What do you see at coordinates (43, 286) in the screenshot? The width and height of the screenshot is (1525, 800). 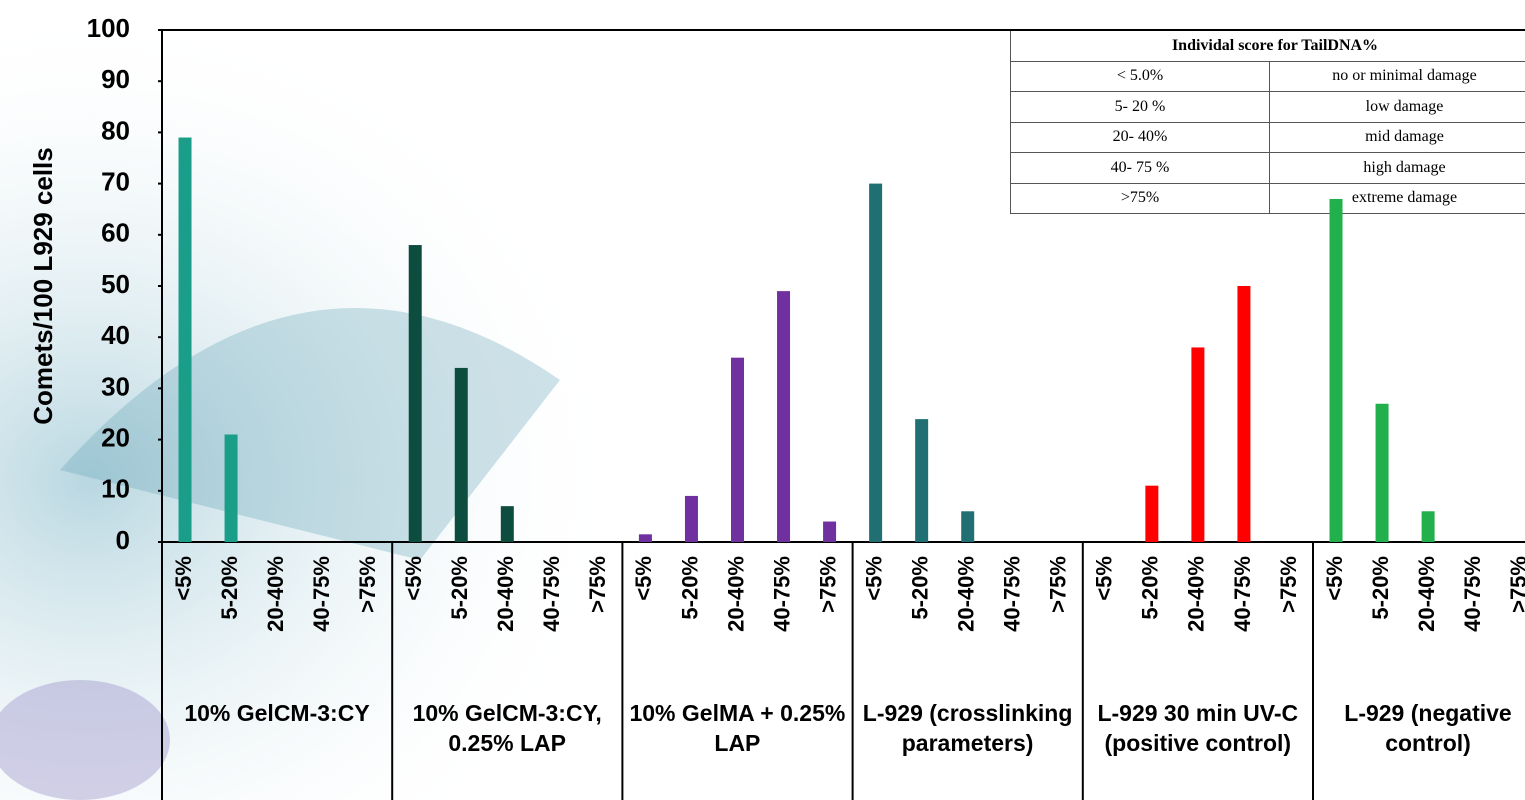 I see `y-axis-label: Comets/100 L929 cells` at bounding box center [43, 286].